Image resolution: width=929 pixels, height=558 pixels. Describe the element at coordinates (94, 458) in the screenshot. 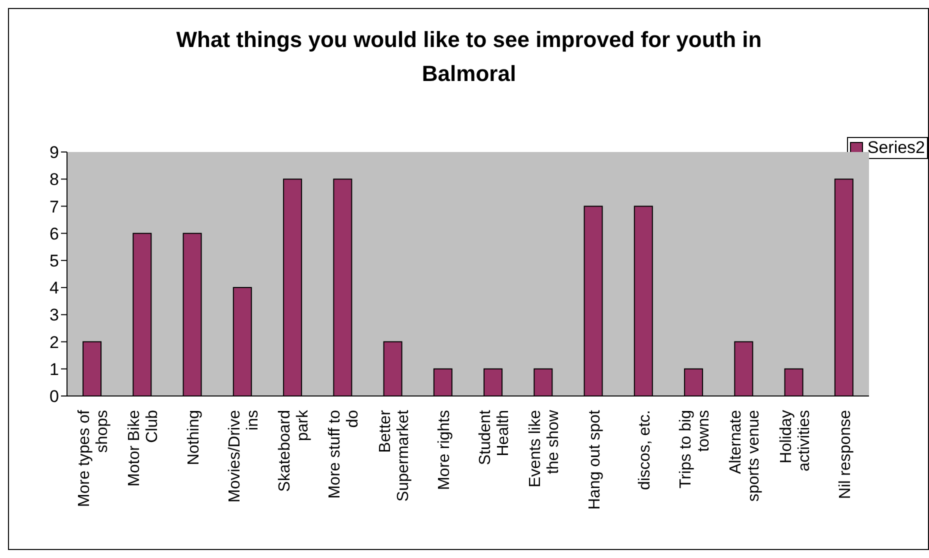

I see `x-tick-label: More types of shops` at that location.